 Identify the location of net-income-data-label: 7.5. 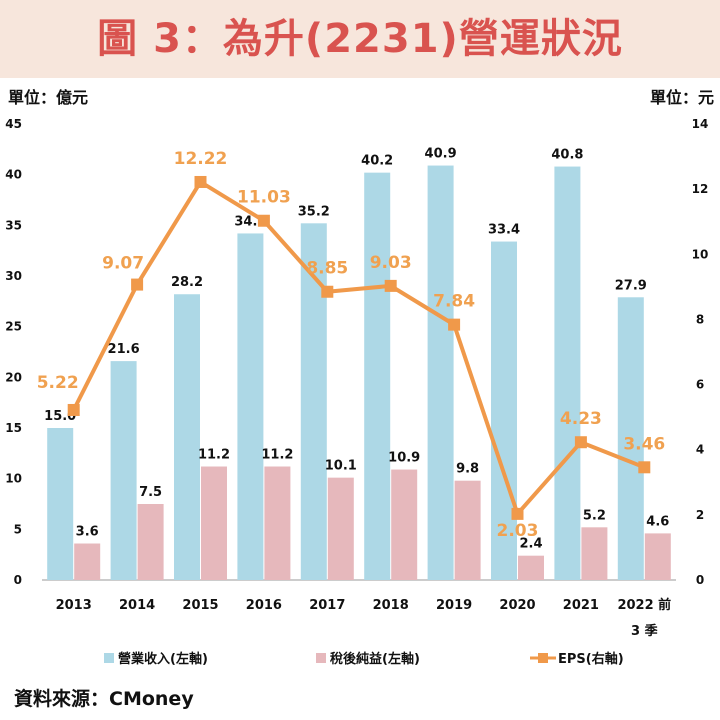
(150, 492).